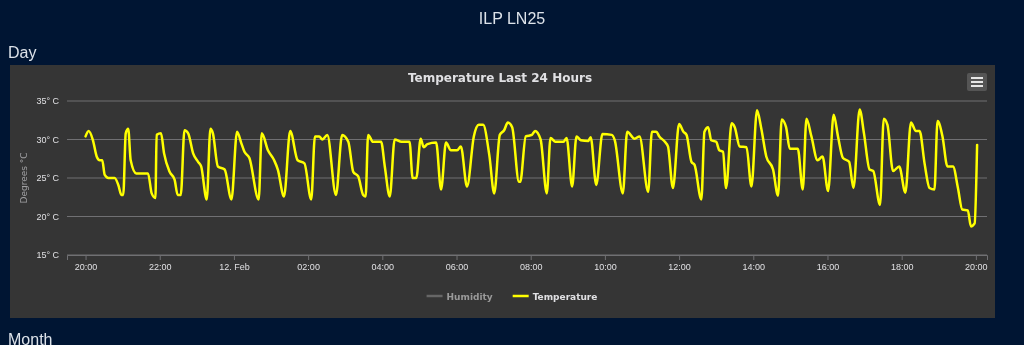 The height and width of the screenshot is (345, 1024). Describe the element at coordinates (531, 267) in the screenshot. I see `x-tick-label: 08:00` at that location.